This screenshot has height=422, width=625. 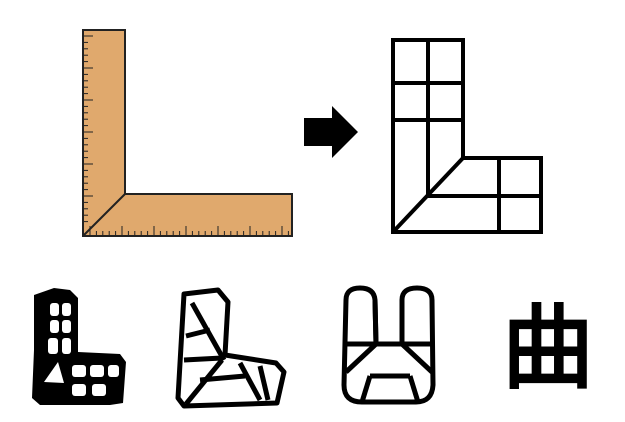 What do you see at coordinates (79, 346) in the screenshot?
I see `archaic-grid-l-glyph-icon` at bounding box center [79, 346].